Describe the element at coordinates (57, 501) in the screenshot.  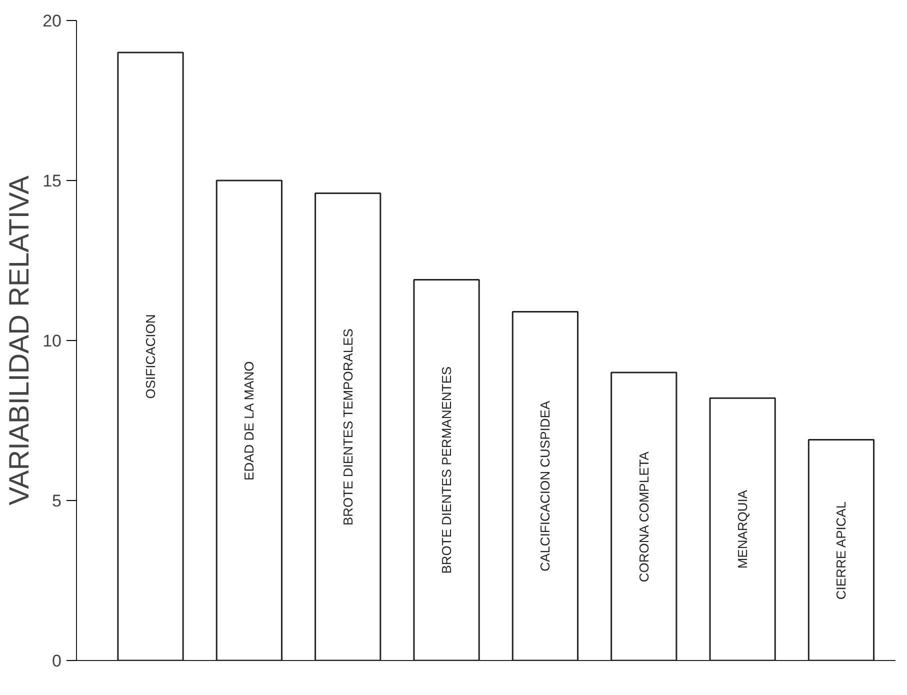
I see `y-tick-label: 5` at that location.